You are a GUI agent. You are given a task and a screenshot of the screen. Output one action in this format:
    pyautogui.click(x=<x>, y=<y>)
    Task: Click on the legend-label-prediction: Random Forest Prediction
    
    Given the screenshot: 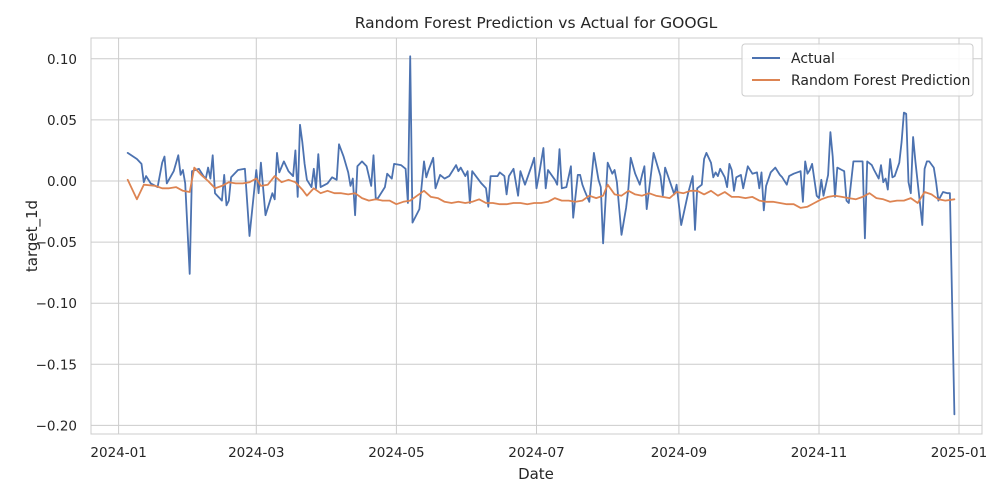 What is the action you would take?
    pyautogui.click(x=880, y=81)
    